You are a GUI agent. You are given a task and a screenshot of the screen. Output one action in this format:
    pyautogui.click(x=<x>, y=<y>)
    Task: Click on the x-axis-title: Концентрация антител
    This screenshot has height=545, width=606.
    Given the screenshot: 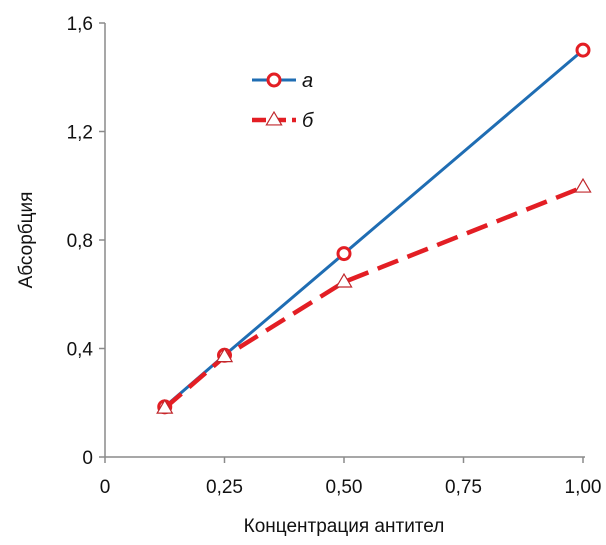 What is the action you would take?
    pyautogui.click(x=344, y=526)
    